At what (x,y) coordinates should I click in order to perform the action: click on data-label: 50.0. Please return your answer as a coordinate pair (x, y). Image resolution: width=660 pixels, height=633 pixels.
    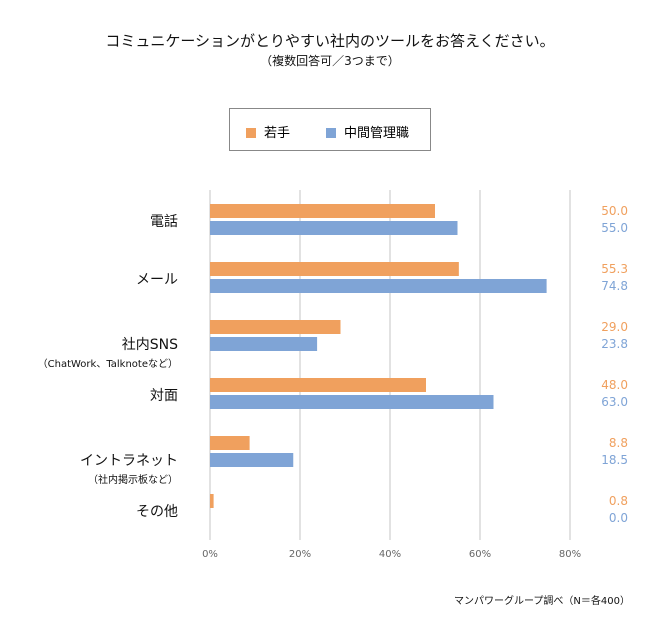
    Looking at the image, I should click on (614, 211).